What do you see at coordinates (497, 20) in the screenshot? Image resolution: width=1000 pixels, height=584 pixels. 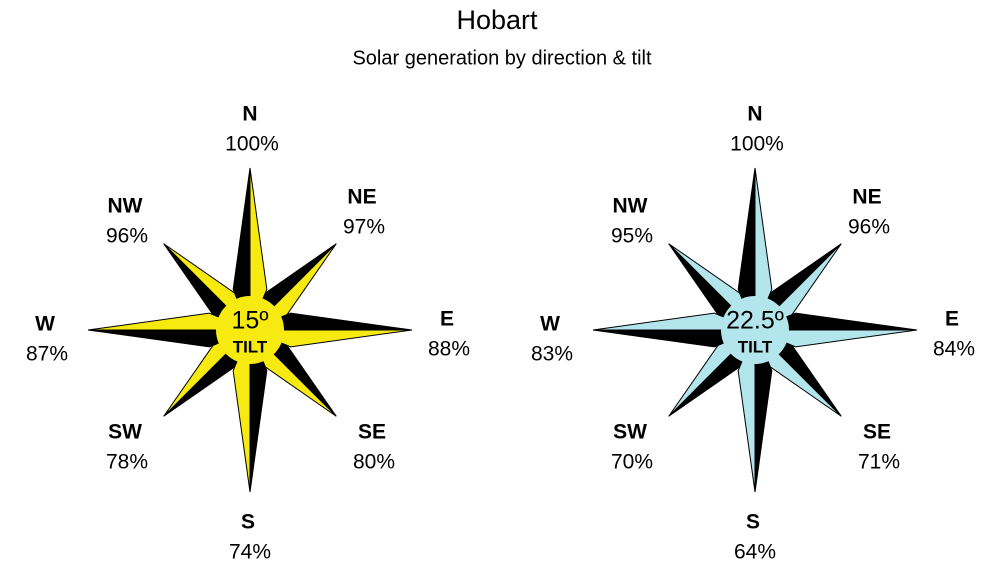 I see `title: Hobart` at bounding box center [497, 20].